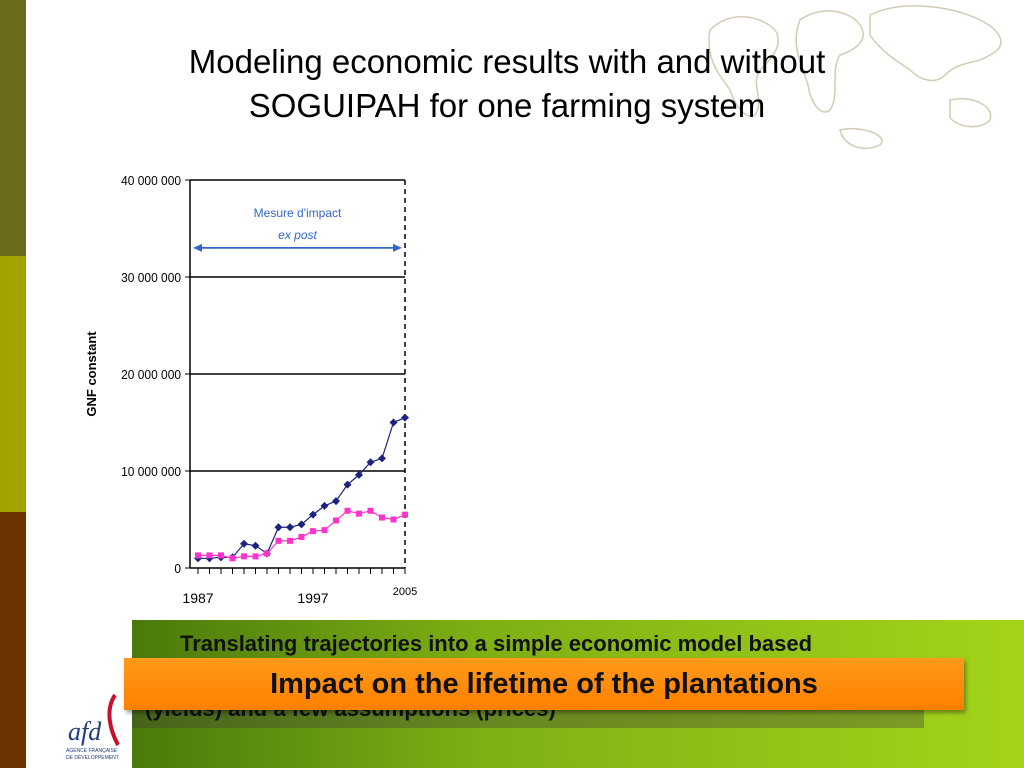 Image resolution: width=1024 pixels, height=768 pixels. I want to click on svg-text: afd, so click(85, 731).